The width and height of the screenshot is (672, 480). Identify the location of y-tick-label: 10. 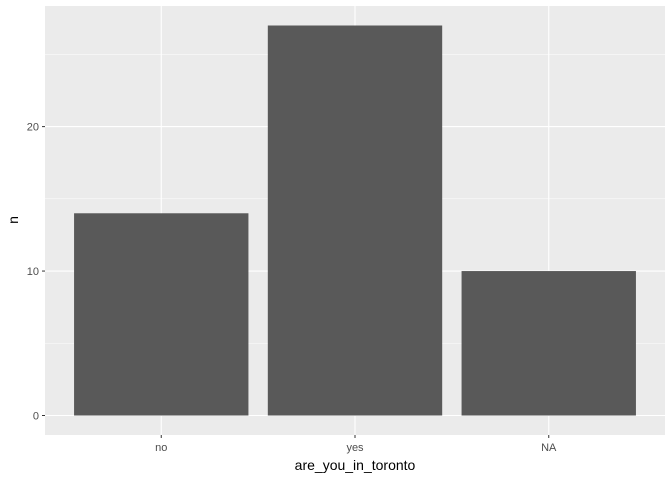
(33, 272).